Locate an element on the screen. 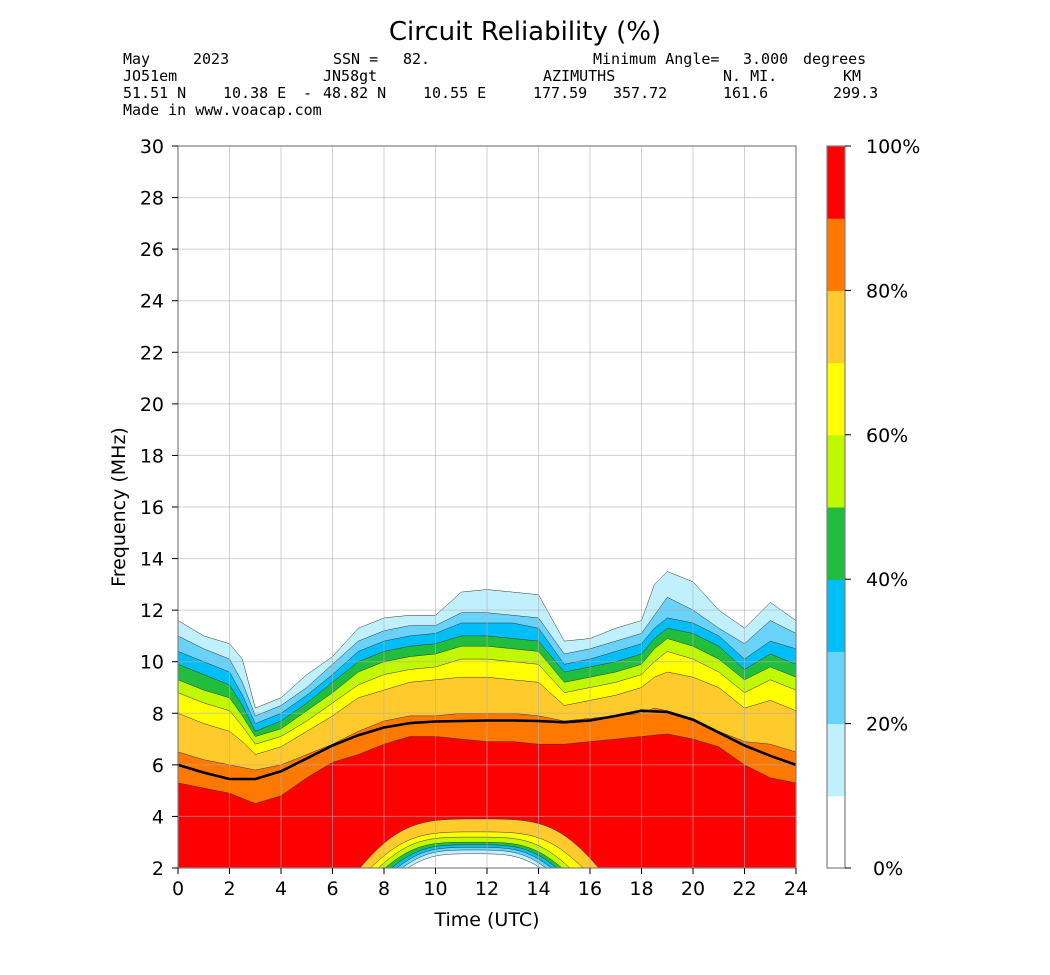 The image size is (1050, 975). y-tick-label: 20 is located at coordinates (152, 405).